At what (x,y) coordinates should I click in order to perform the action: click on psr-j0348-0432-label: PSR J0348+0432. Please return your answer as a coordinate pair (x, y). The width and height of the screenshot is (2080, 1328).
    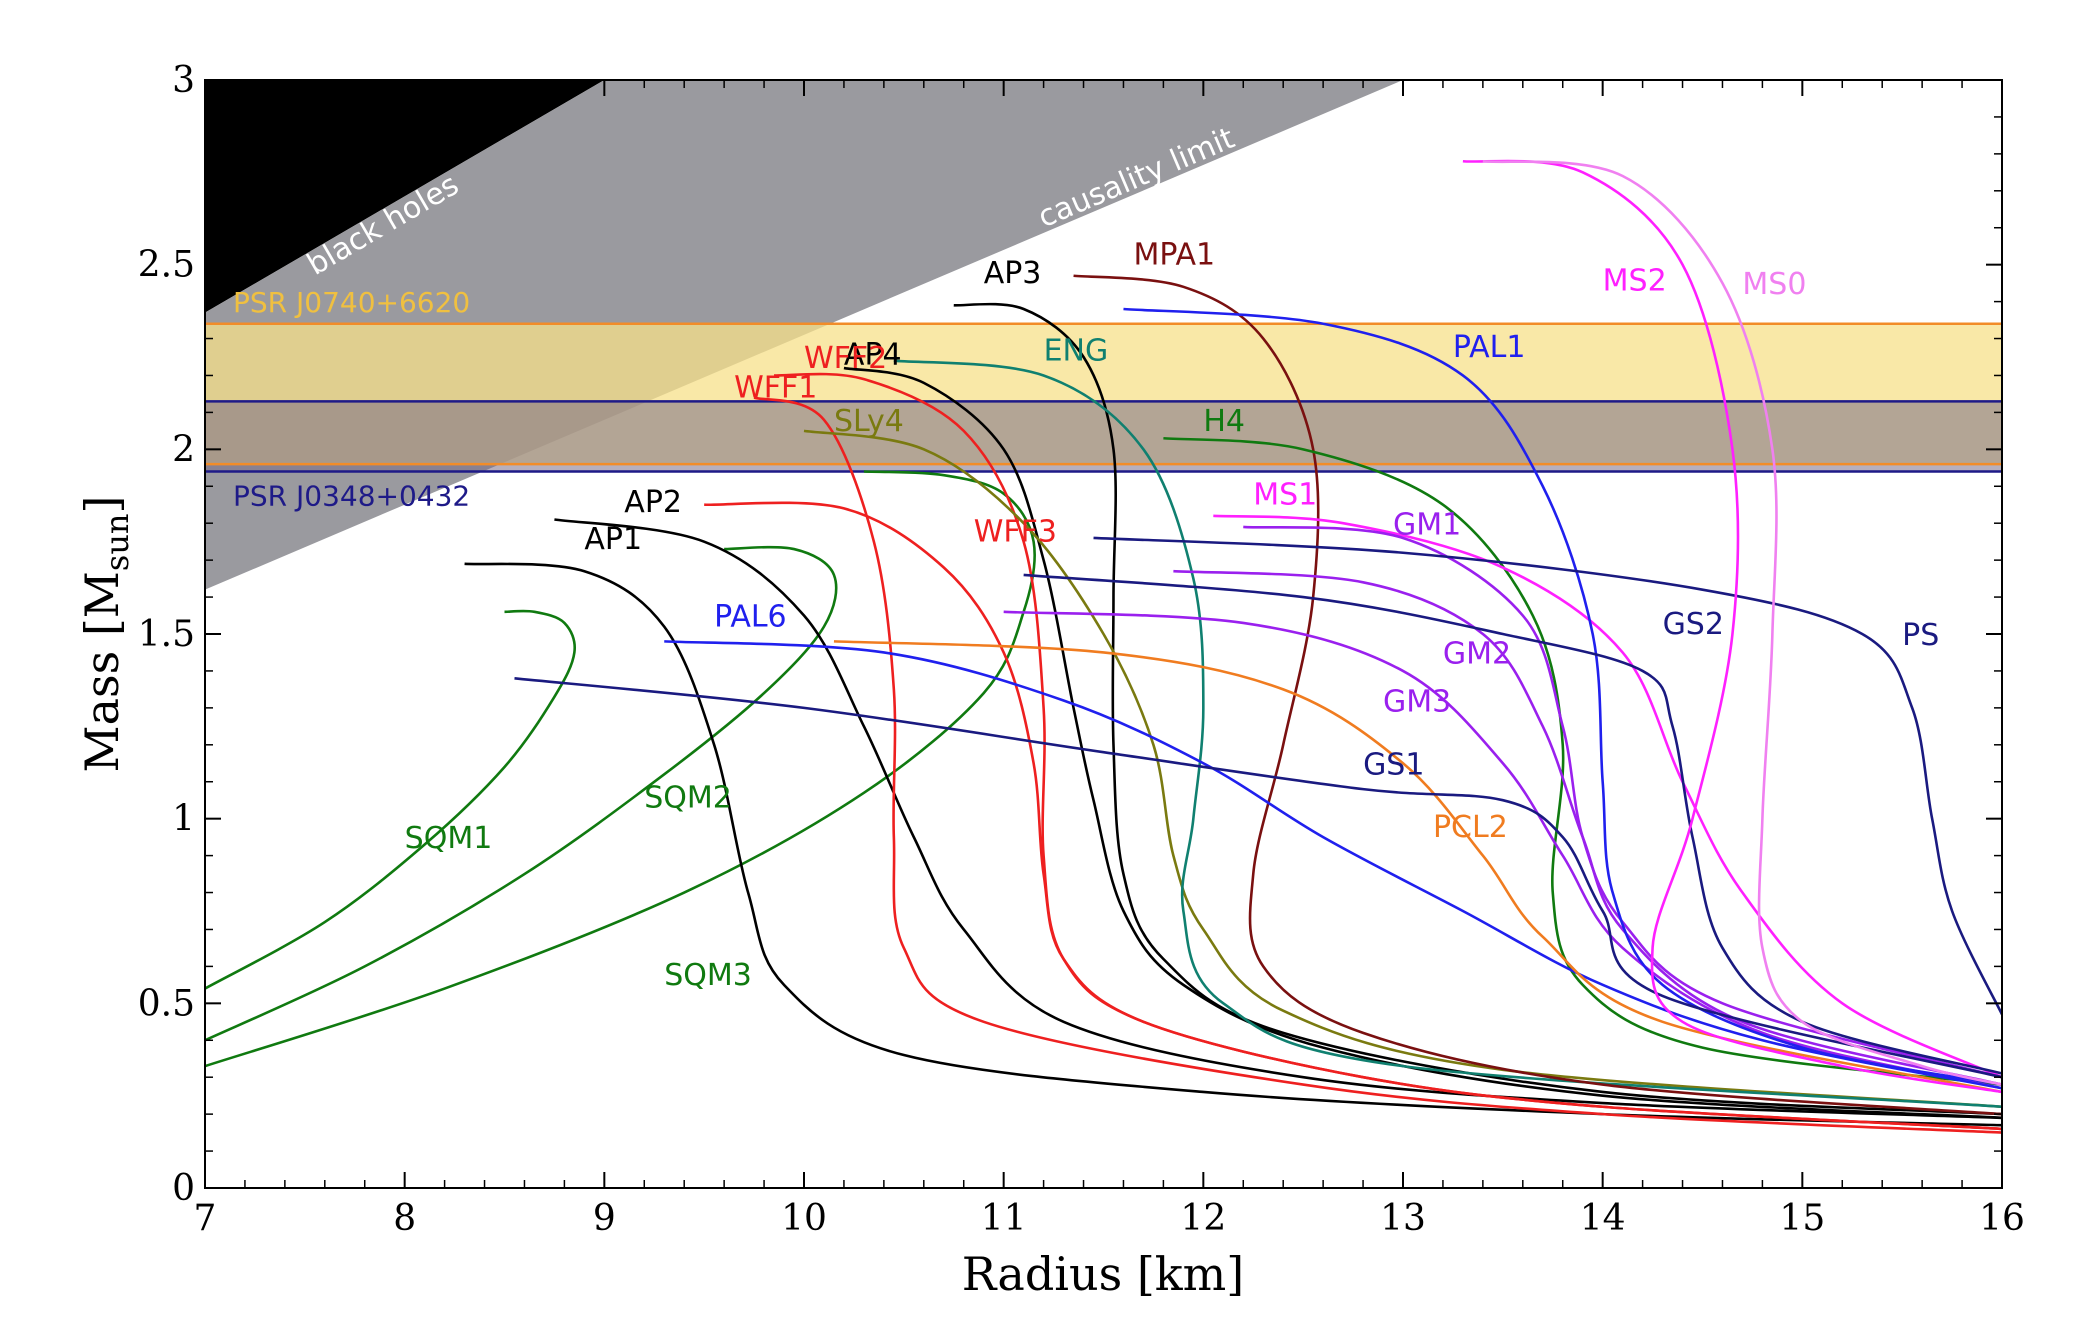
    Looking at the image, I should click on (351, 495).